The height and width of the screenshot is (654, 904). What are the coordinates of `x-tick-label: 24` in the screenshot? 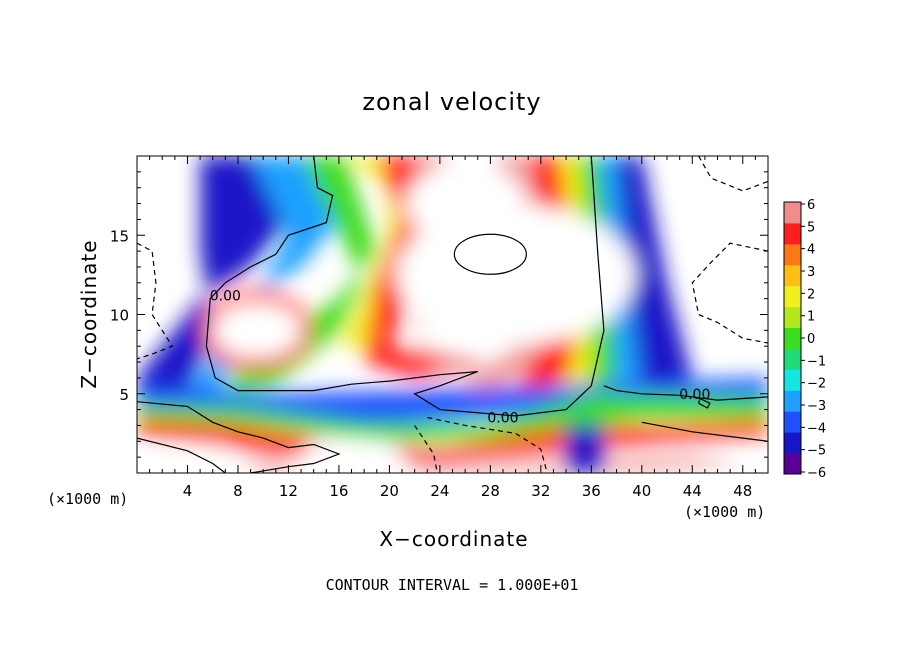 It's located at (439, 491).